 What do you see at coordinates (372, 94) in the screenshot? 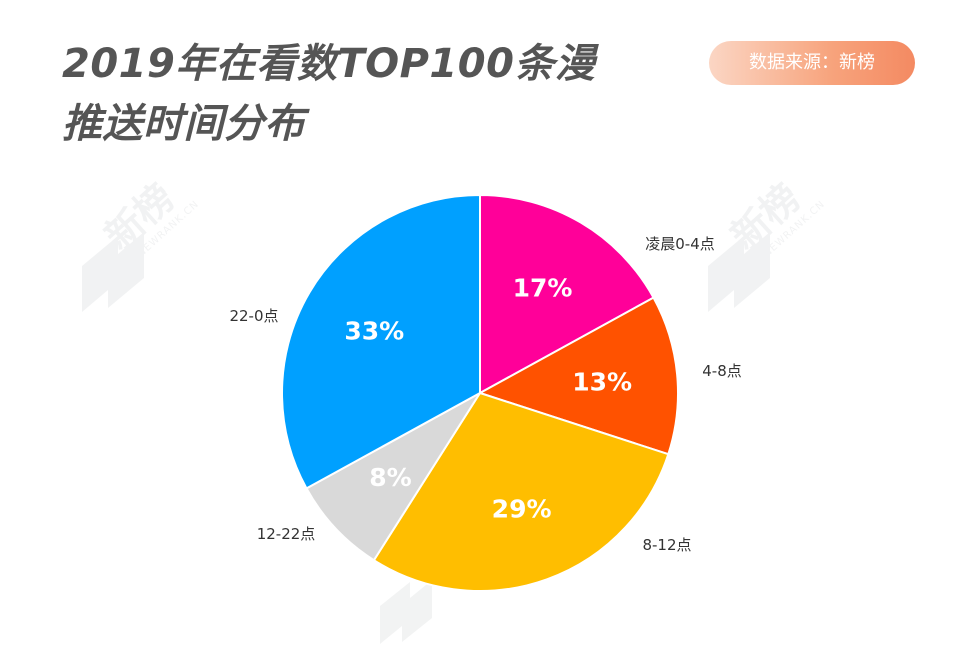
I see `chart-title: 2019年在看数TOP100条漫 推送时间分布` at bounding box center [372, 94].